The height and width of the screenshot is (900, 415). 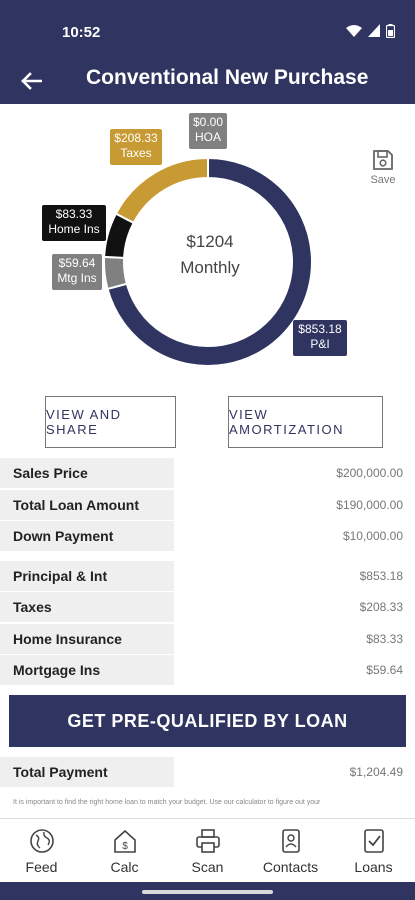 I want to click on nav-item-feed: Feed, so click(x=41, y=850).